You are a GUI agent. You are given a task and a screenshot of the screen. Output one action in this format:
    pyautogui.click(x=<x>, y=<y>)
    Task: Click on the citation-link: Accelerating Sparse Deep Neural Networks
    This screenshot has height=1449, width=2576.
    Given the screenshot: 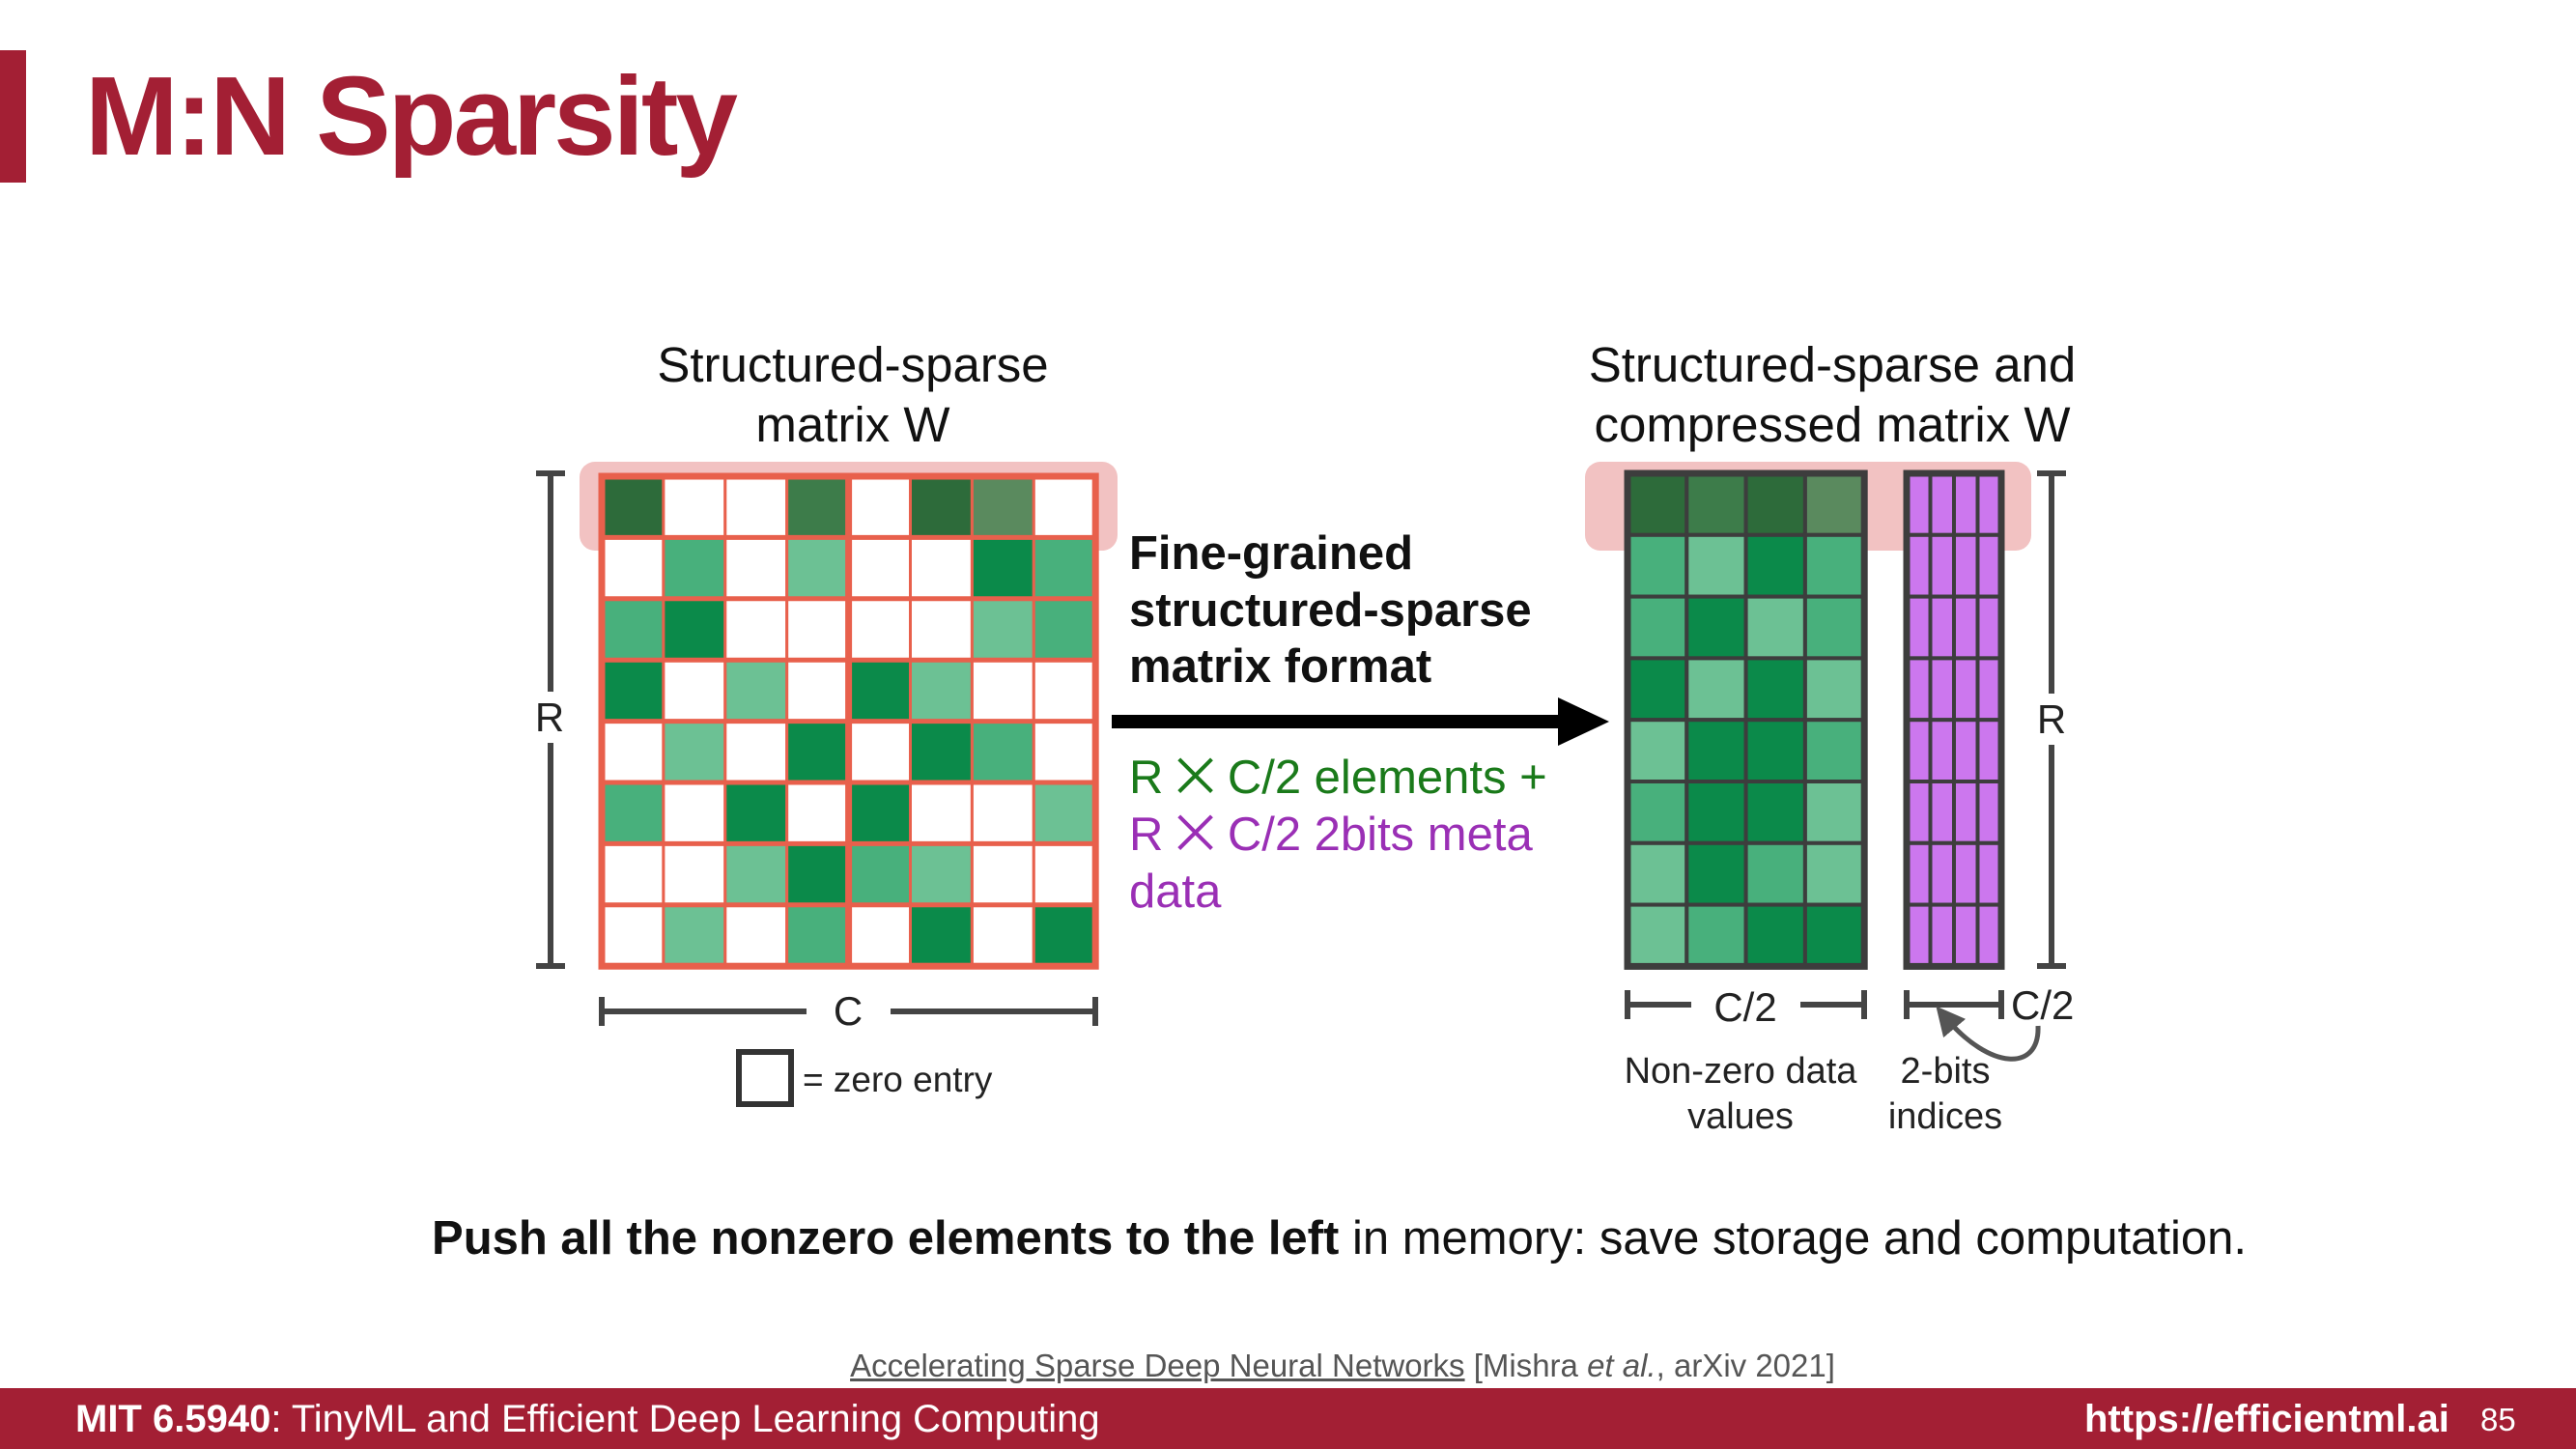 What is the action you would take?
    pyautogui.click(x=1157, y=1365)
    